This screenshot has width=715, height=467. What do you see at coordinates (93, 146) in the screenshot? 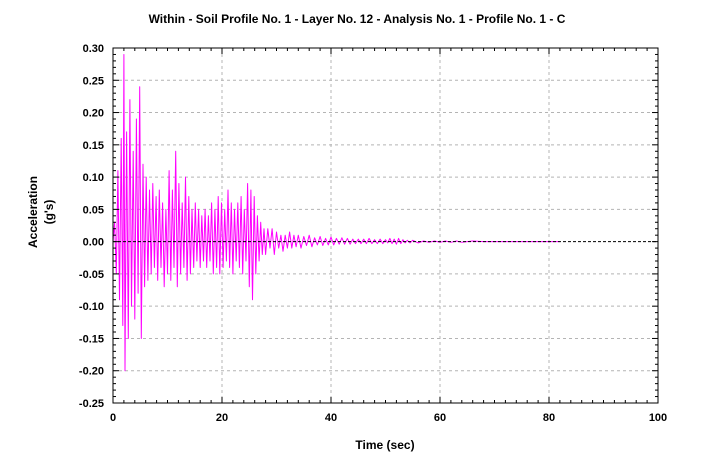
I see `y-tick-label: 0.15` at bounding box center [93, 146].